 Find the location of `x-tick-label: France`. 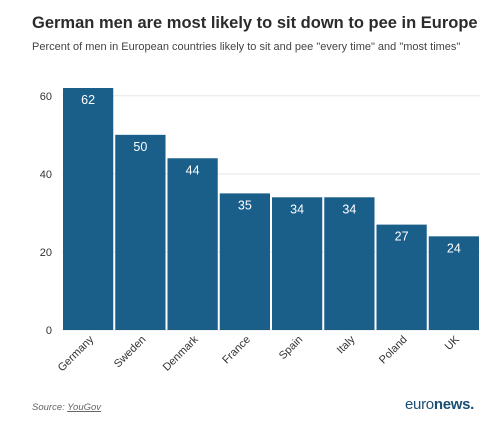

x-tick-label: France is located at coordinates (236, 350).